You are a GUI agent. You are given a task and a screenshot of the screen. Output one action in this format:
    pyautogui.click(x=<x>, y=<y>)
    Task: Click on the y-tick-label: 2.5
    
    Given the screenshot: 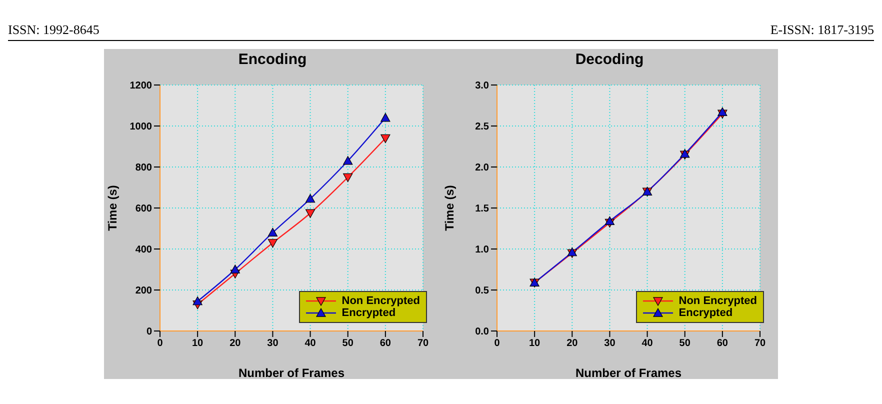 What is the action you would take?
    pyautogui.click(x=482, y=127)
    